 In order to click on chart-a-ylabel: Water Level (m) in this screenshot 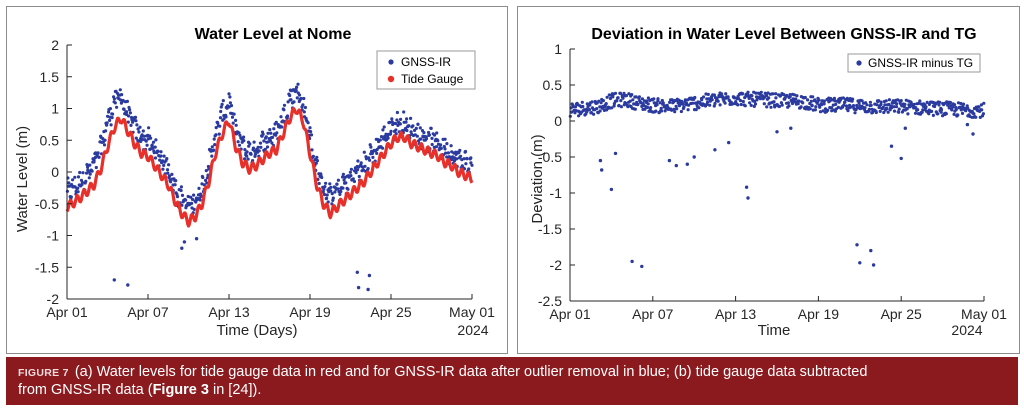, I will do `click(22, 179)`.